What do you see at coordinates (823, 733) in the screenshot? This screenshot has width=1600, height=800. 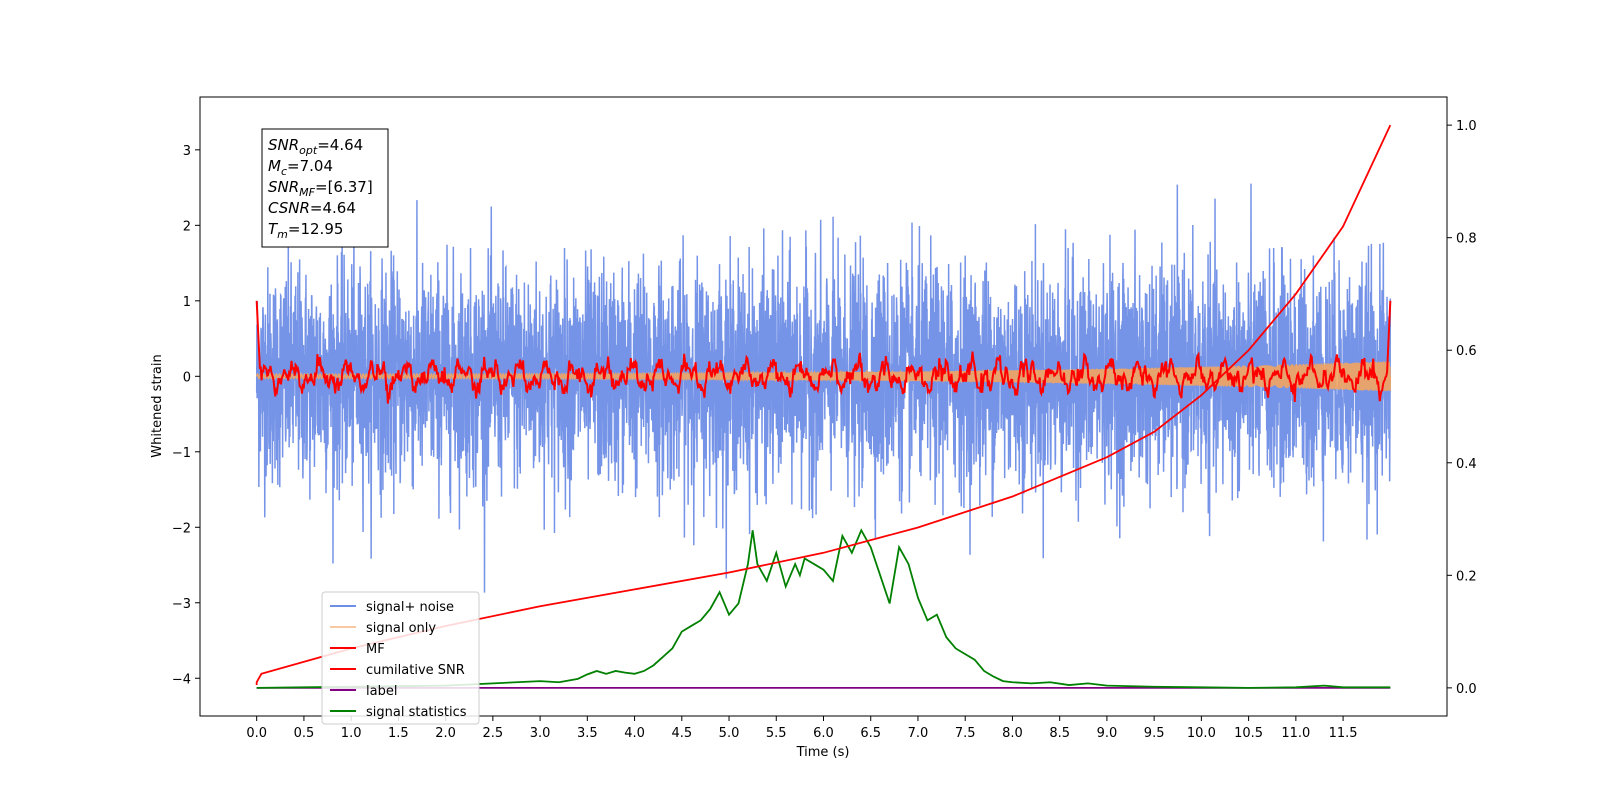 I see `x-tick-label: 6.0` at bounding box center [823, 733].